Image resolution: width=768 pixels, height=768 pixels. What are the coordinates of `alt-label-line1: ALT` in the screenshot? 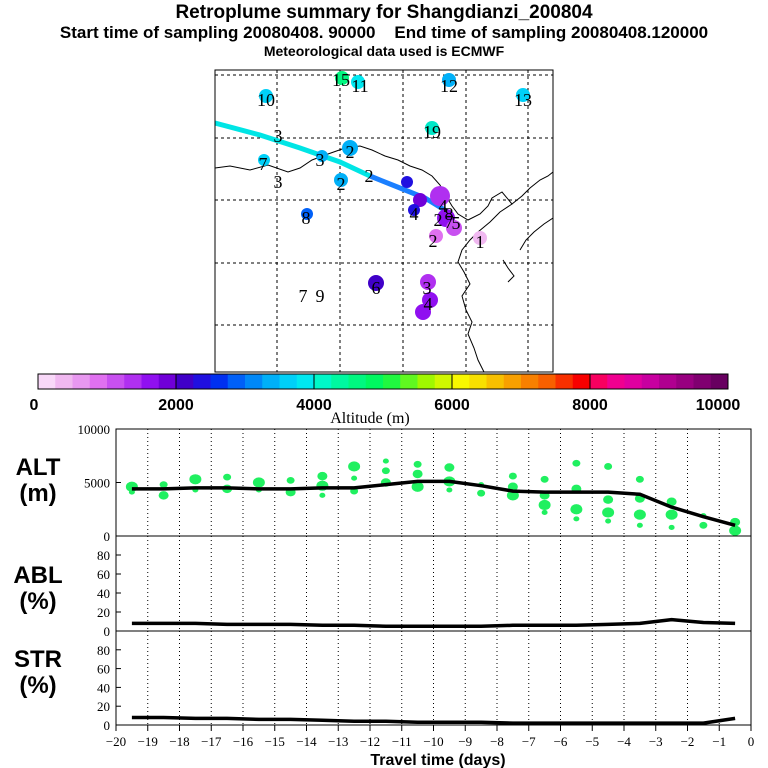 It's located at (38, 467).